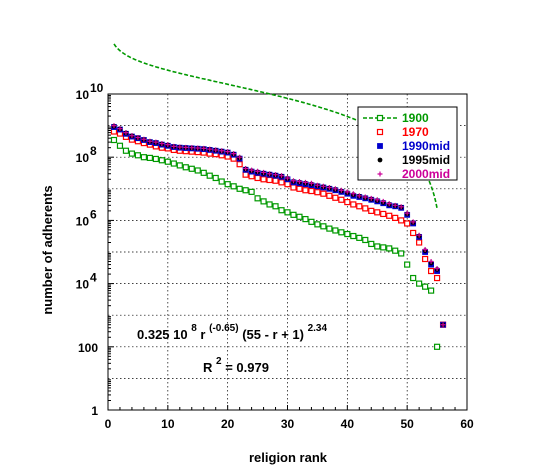  I want to click on y-tick-label: 10, so click(83, 285).